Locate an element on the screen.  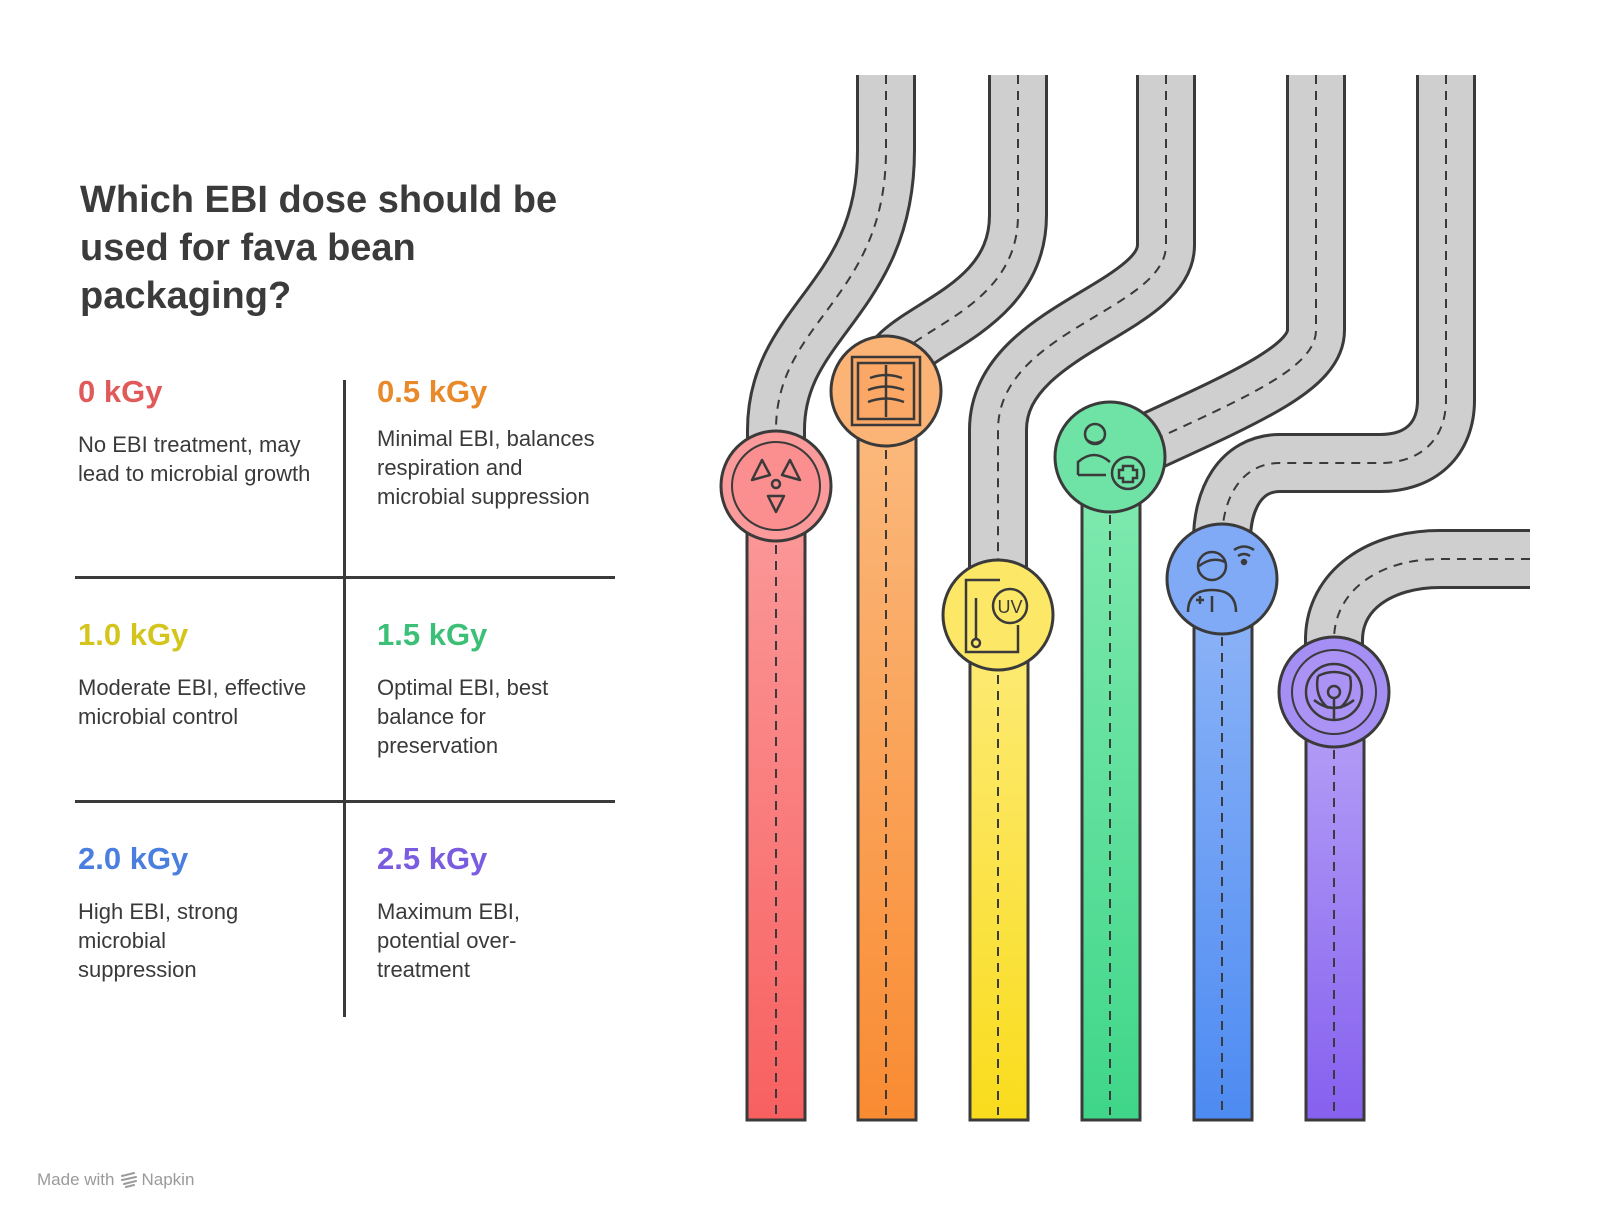
dose-label: 0.5 kGy is located at coordinates (432, 391).